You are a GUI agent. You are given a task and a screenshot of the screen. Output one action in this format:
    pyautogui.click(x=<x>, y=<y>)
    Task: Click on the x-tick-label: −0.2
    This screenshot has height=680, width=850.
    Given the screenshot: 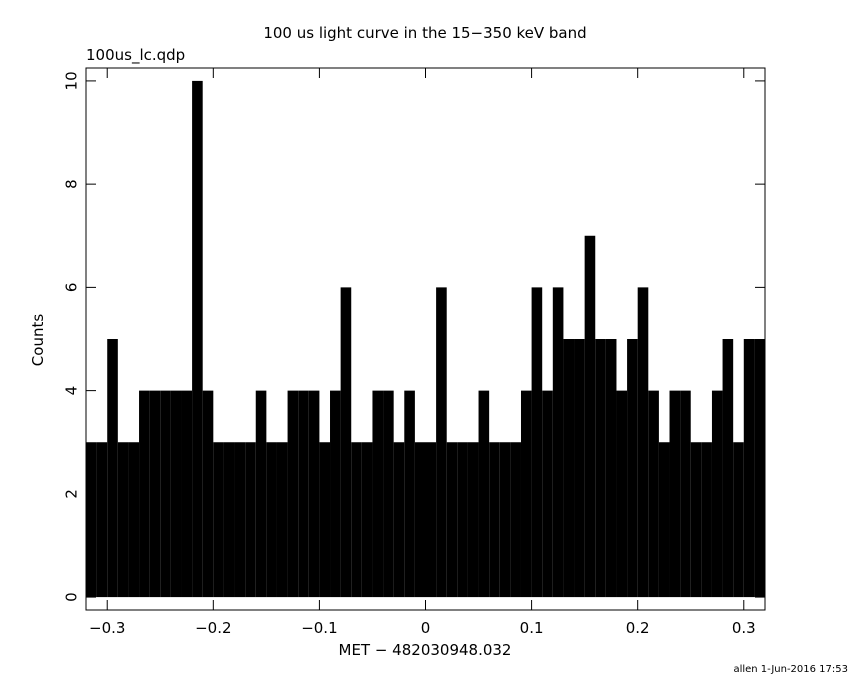 What is the action you would take?
    pyautogui.click(x=213, y=628)
    